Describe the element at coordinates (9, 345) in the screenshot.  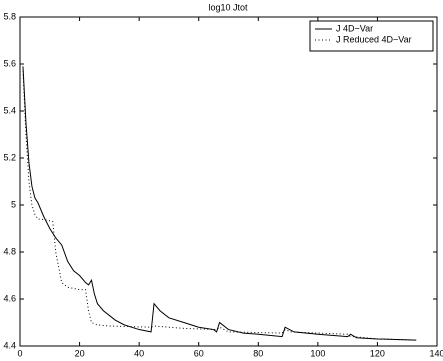
I see `y-tick-label: 4.4` at that location.